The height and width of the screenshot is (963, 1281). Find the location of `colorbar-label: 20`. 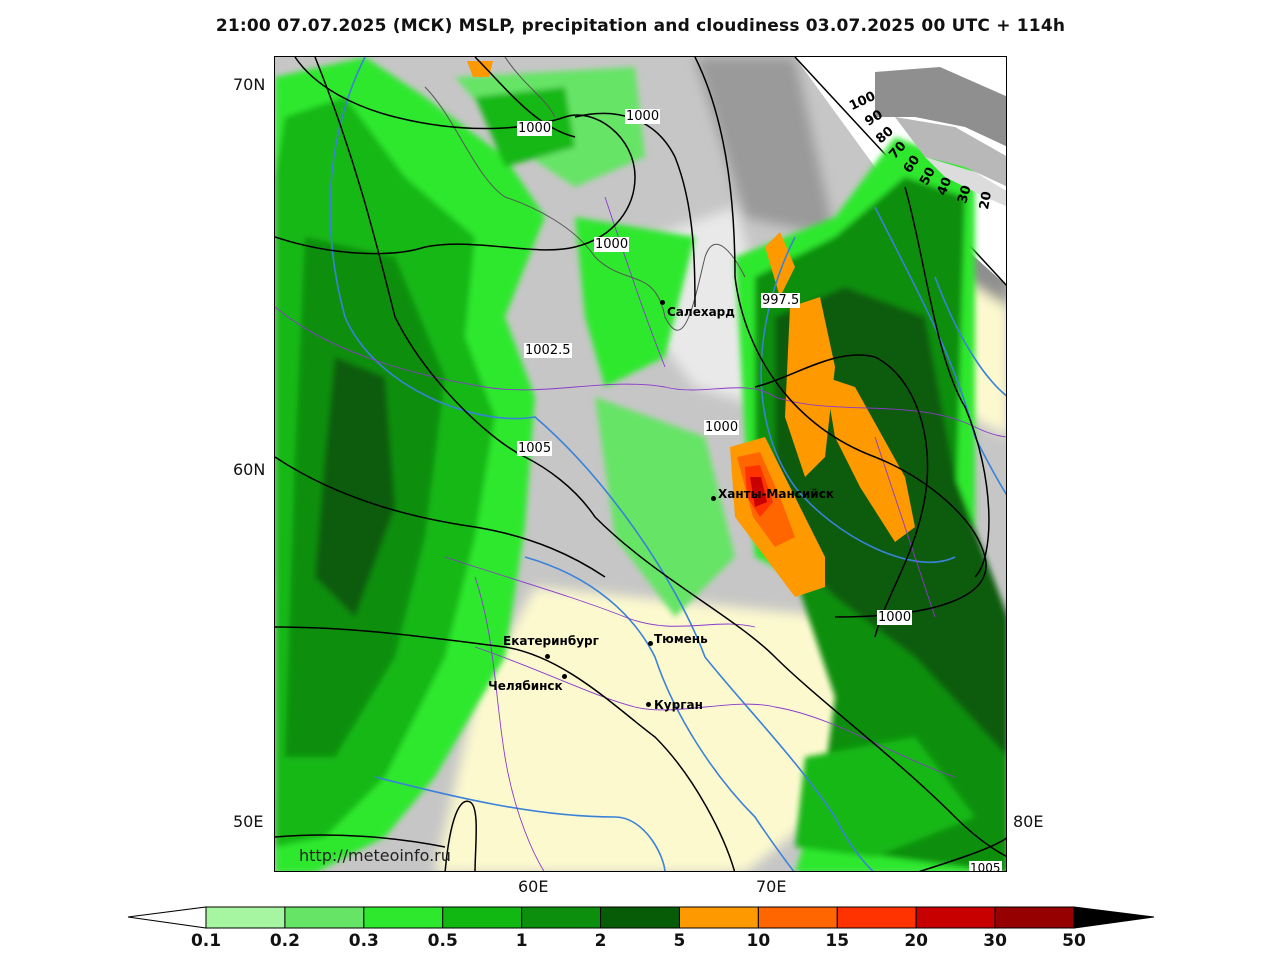

colorbar-label: 20 is located at coordinates (916, 941).